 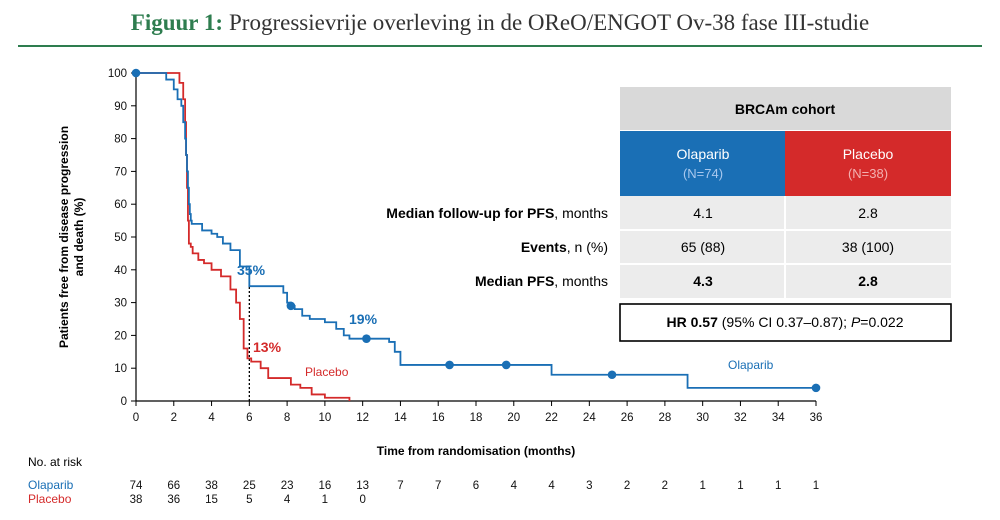 What do you see at coordinates (740, 418) in the screenshot?
I see `x-tick-label: 32` at bounding box center [740, 418].